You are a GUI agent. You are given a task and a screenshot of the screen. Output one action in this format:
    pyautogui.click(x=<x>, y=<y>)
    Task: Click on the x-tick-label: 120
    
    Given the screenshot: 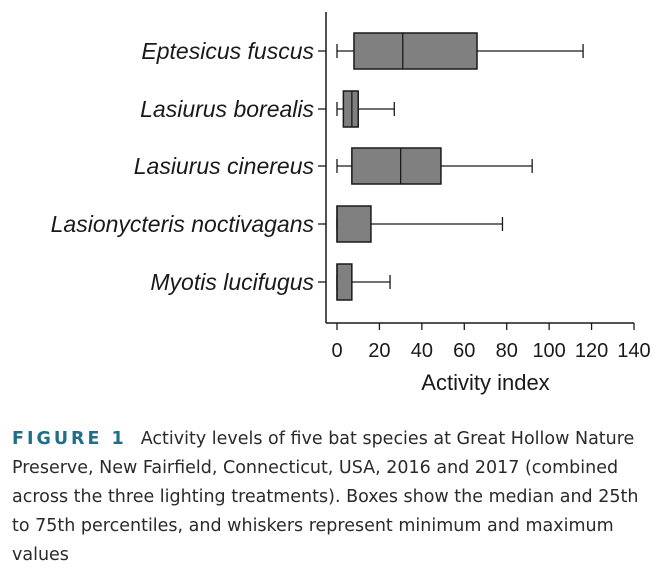 What is the action you would take?
    pyautogui.click(x=591, y=351)
    